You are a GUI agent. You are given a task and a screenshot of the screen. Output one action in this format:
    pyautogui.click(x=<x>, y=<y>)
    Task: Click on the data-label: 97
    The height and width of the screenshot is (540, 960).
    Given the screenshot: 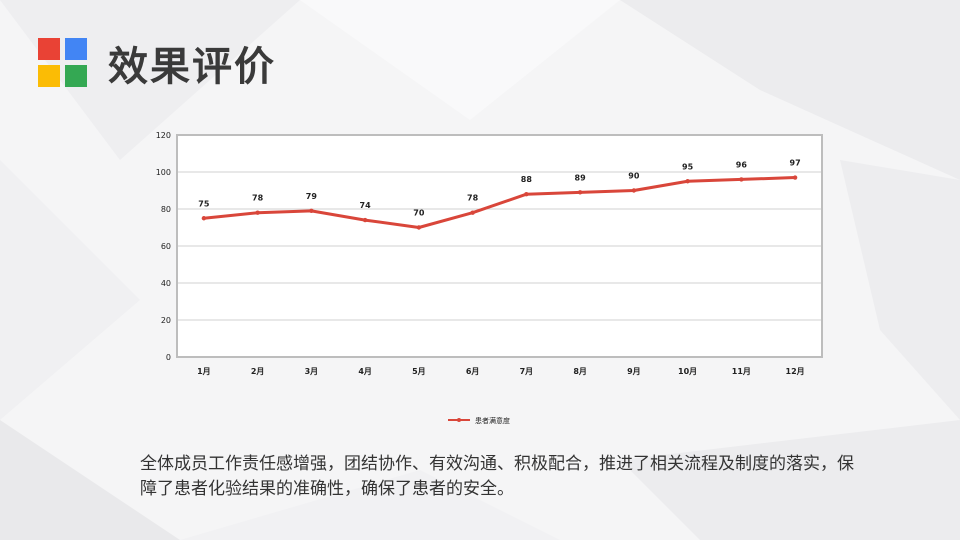 What is the action you would take?
    pyautogui.click(x=795, y=163)
    